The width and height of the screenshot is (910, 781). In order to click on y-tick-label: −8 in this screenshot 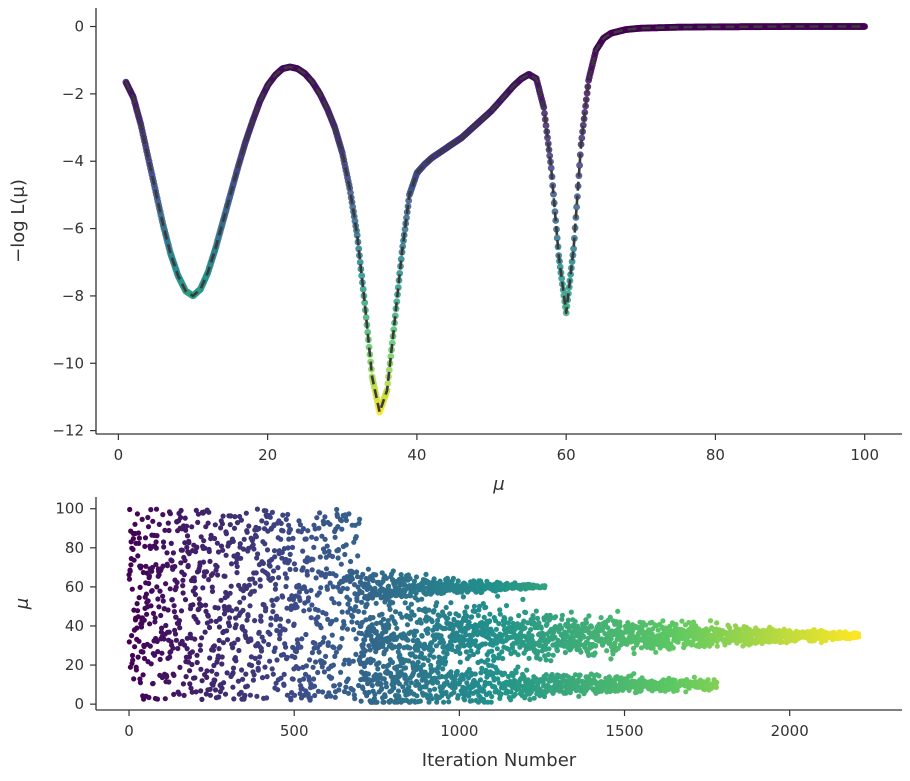, I will do `click(73, 296)`.